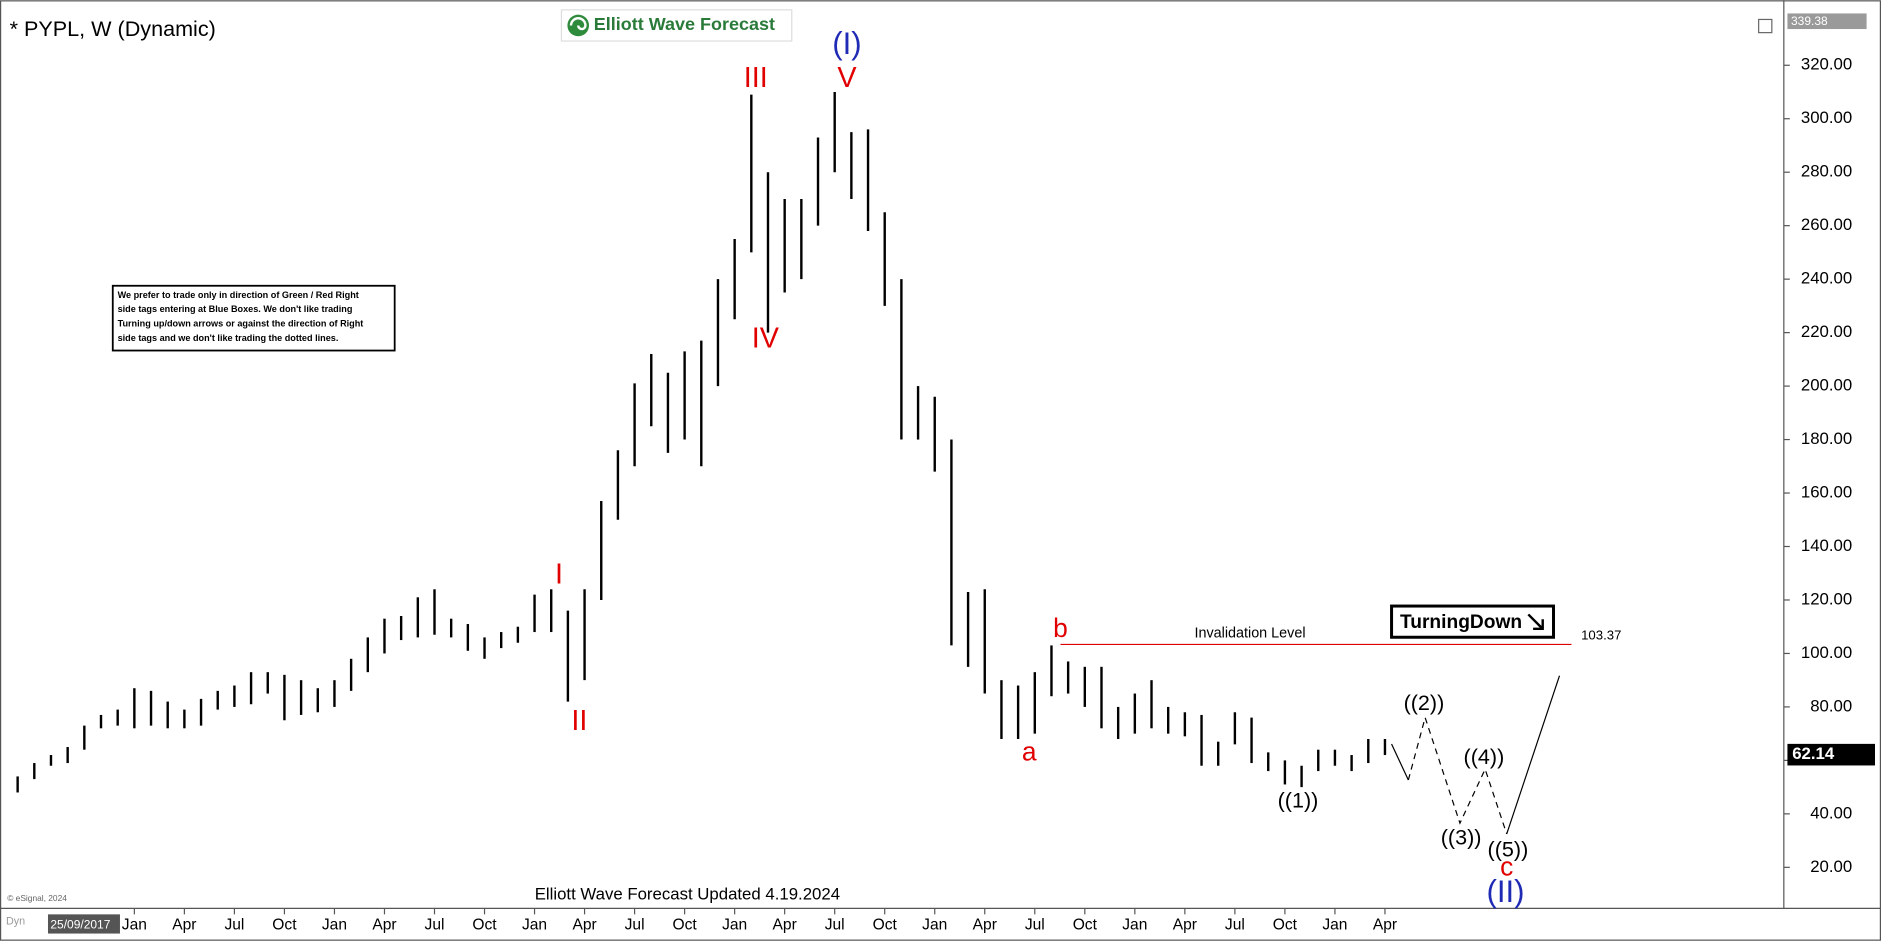 This screenshot has width=1881, height=941. I want to click on y-tick-label: 220.00, so click(1826, 331).